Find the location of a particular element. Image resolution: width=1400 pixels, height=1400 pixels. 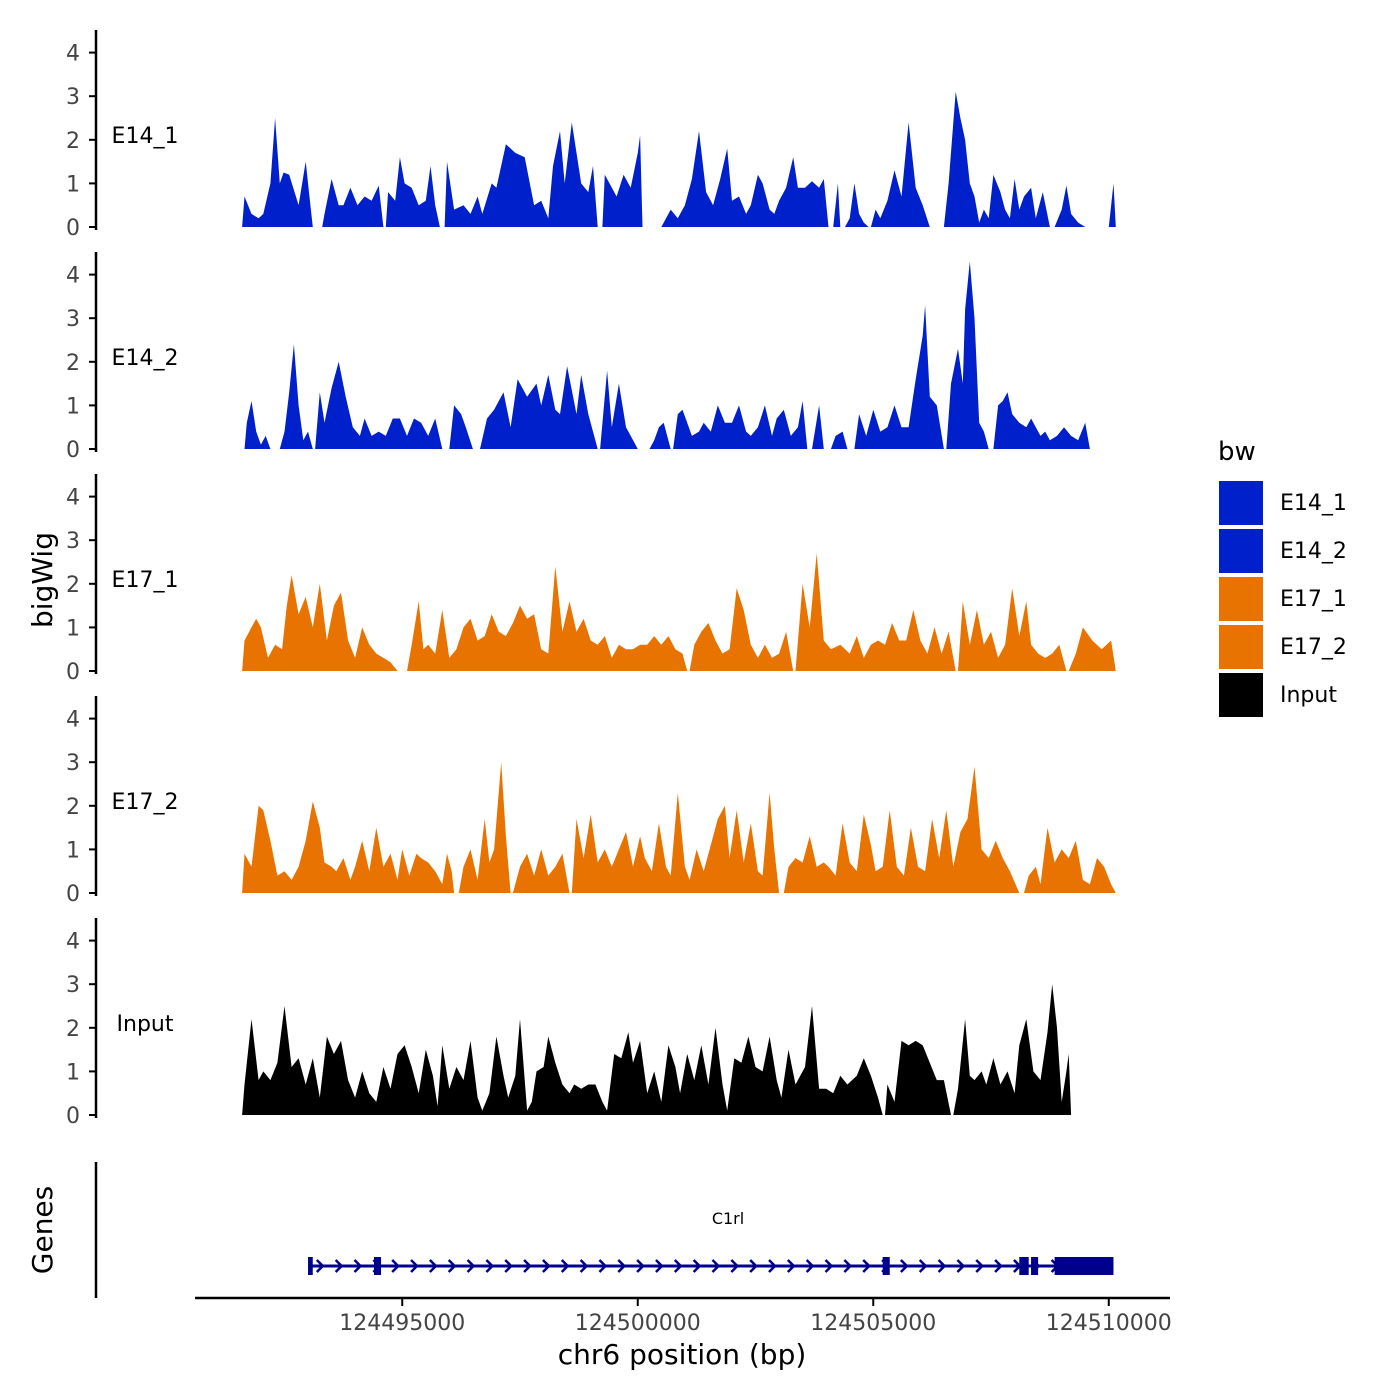

track-E14_2: 0 1 2 3 4 E14_2 is located at coordinates (578, 357).